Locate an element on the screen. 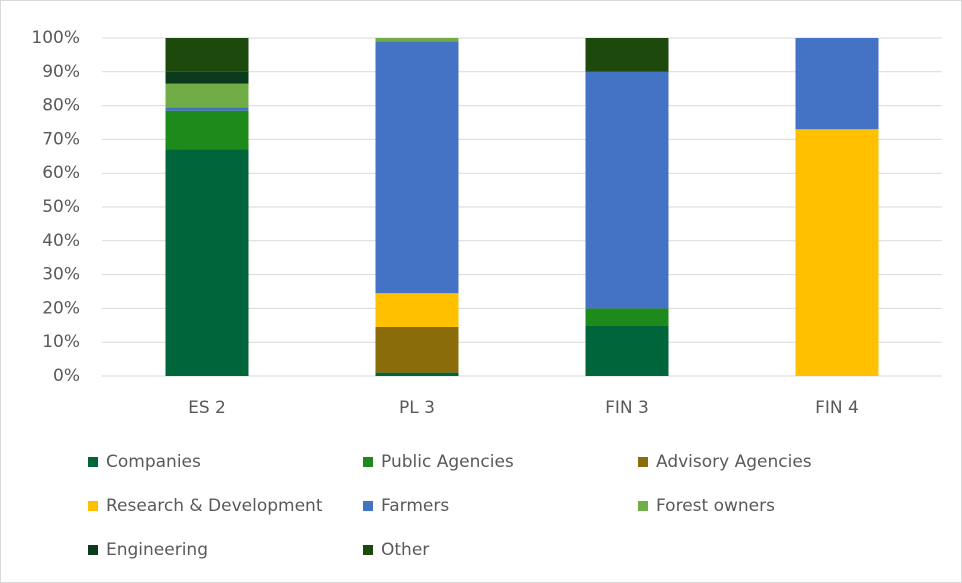  y-tick-label: 80% is located at coordinates (61, 106).